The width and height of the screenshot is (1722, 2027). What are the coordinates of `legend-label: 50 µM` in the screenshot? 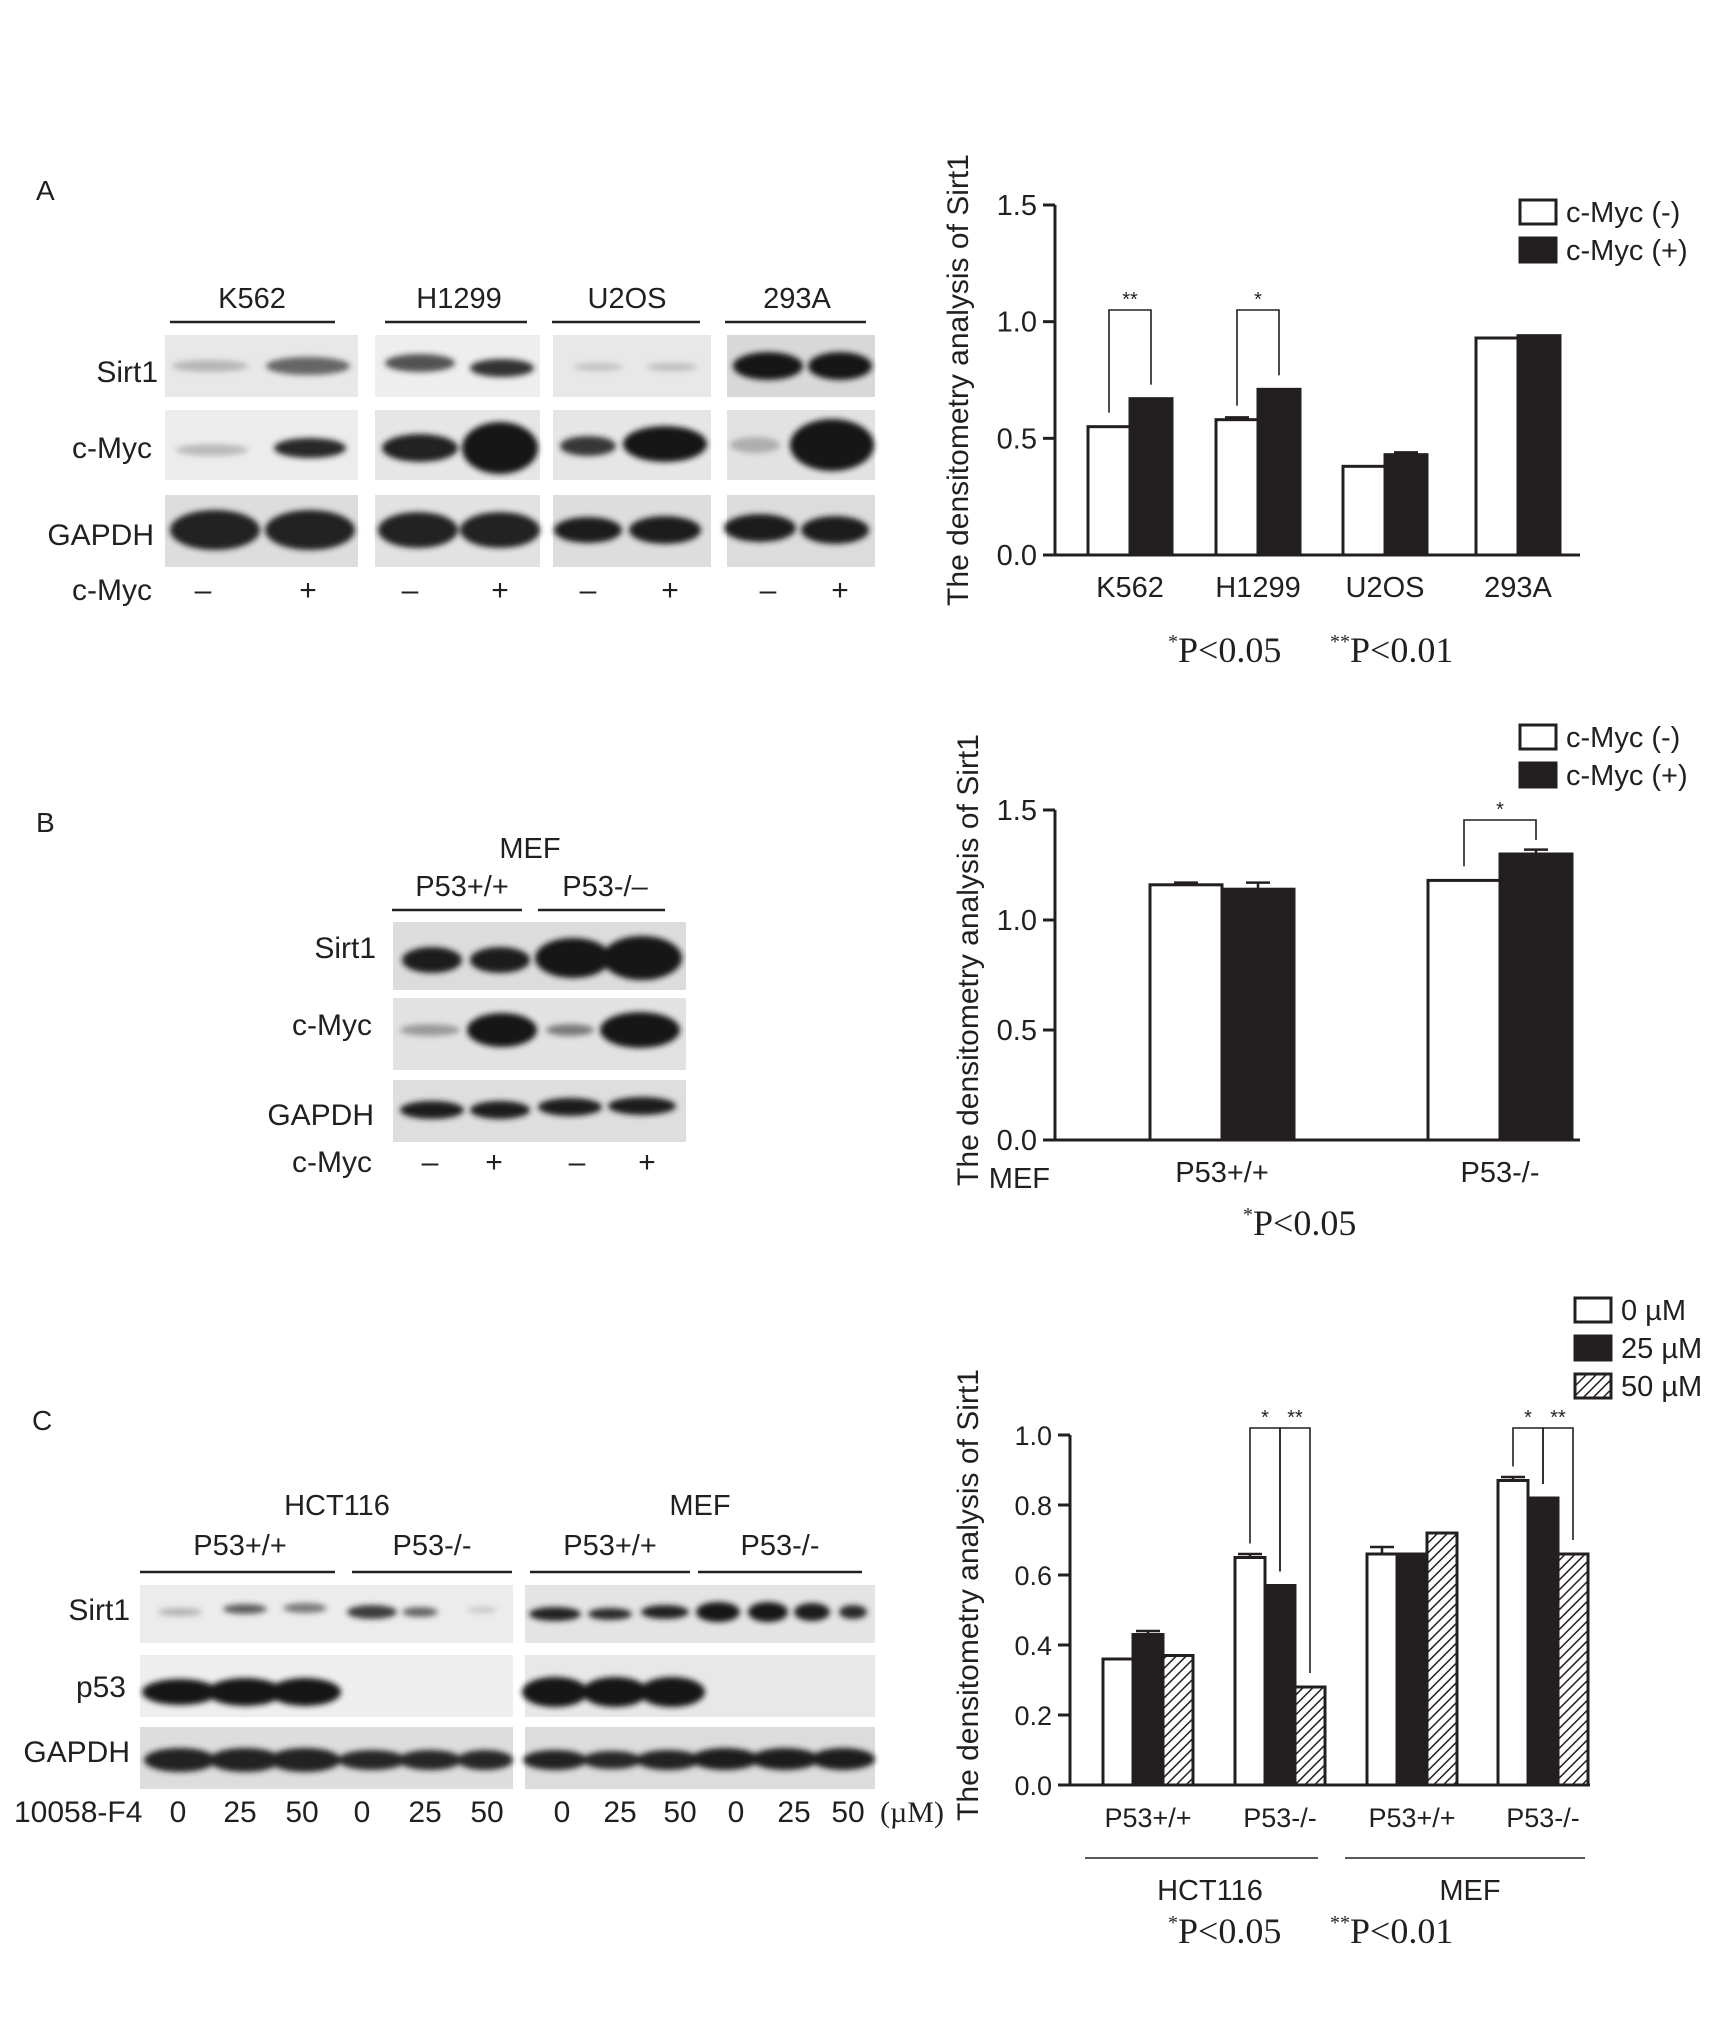 It's located at (1661, 1387).